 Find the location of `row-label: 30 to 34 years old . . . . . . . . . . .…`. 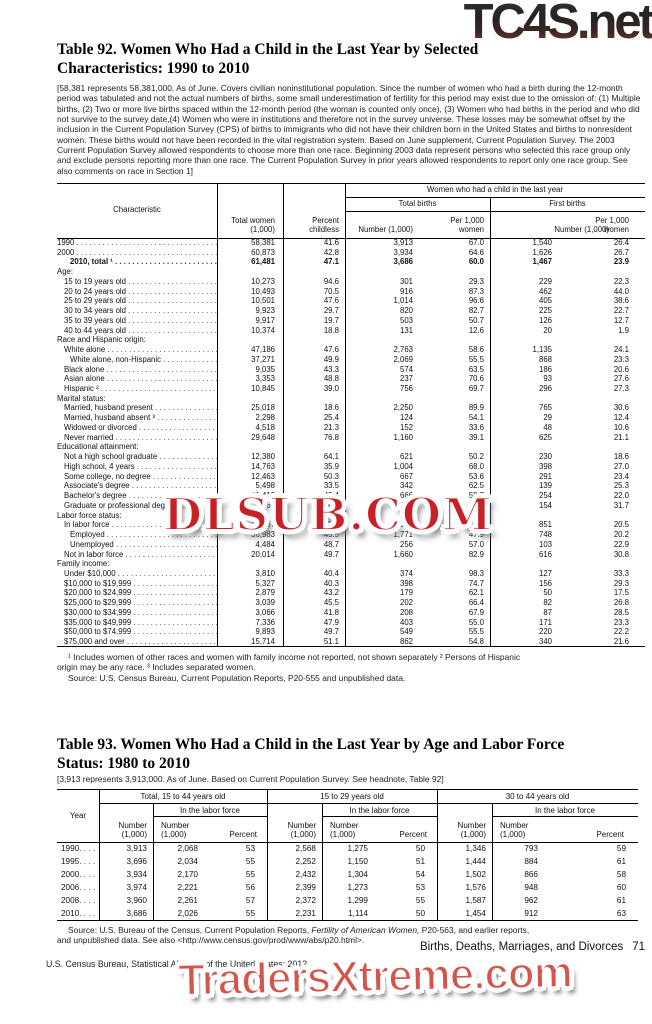

row-label: 30 to 34 years old . . . . . . . . . . .… is located at coordinates (140, 311).